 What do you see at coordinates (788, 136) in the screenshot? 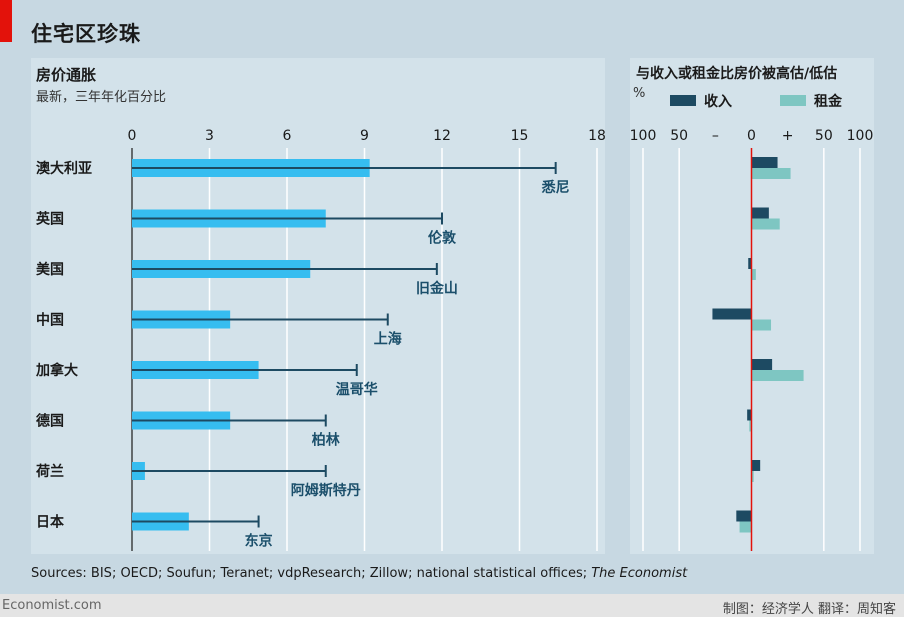
I see `right-tick-label: +` at bounding box center [788, 136].